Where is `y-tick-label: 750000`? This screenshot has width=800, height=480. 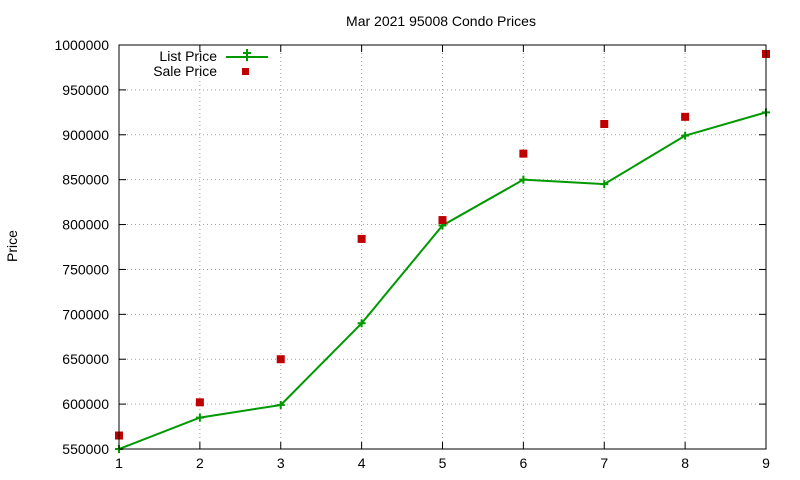
y-tick-label: 750000 is located at coordinates (85, 269).